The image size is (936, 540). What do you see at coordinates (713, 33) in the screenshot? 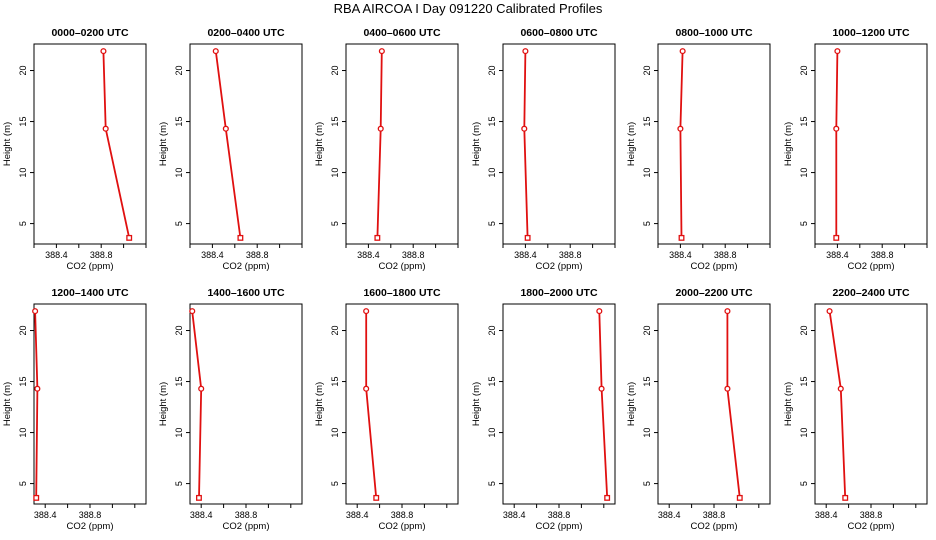
I see `panel-title: 0800–1000 UTC` at bounding box center [713, 33].